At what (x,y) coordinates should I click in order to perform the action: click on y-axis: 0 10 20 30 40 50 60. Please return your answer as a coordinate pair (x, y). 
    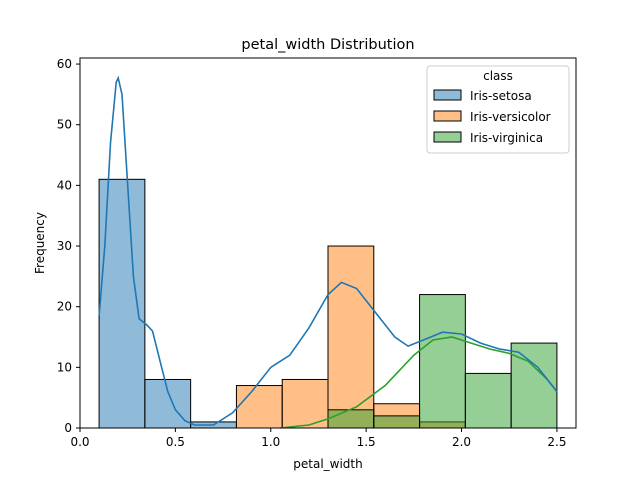
    Looking at the image, I should click on (68, 246).